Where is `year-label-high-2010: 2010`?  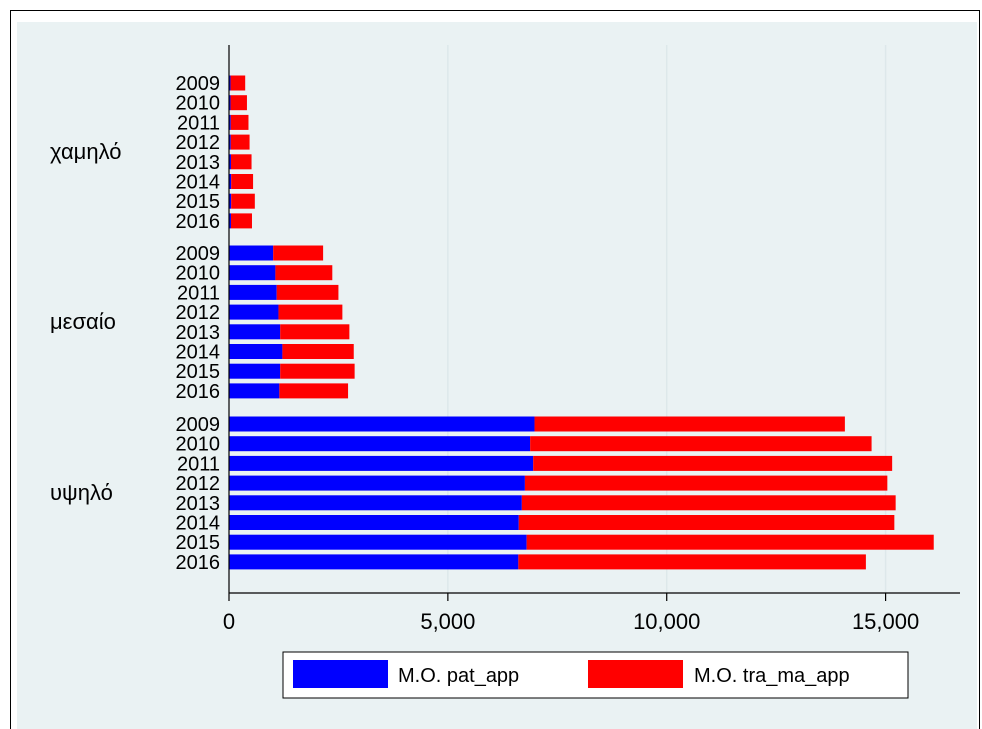 year-label-high-2010: 2010 is located at coordinates (198, 445).